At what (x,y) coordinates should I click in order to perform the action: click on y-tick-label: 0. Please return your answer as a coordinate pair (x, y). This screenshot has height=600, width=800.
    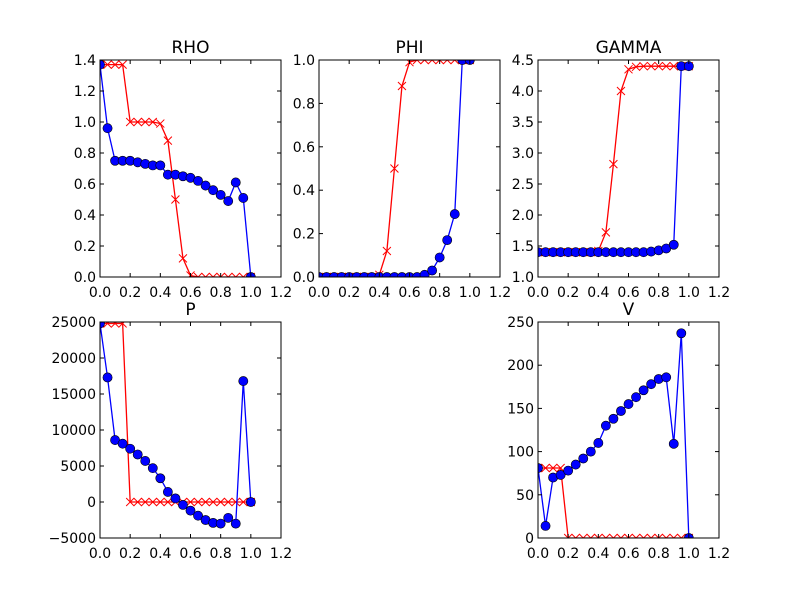
    Looking at the image, I should click on (91, 503).